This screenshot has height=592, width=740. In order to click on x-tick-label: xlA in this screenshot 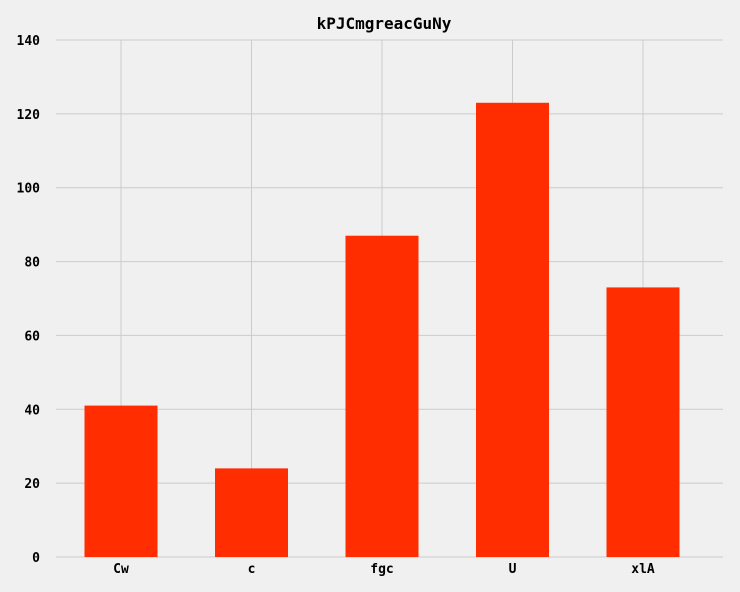, I will do `click(643, 569)`.